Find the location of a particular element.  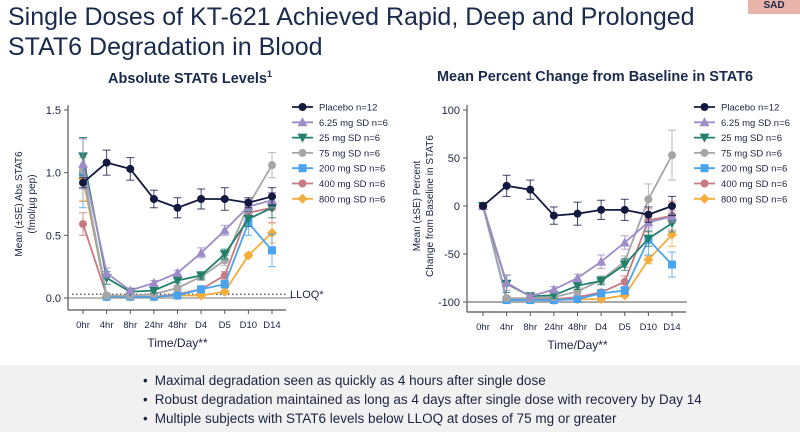

y-axis-label: Mean (±SE) Percent is located at coordinates (417, 206).